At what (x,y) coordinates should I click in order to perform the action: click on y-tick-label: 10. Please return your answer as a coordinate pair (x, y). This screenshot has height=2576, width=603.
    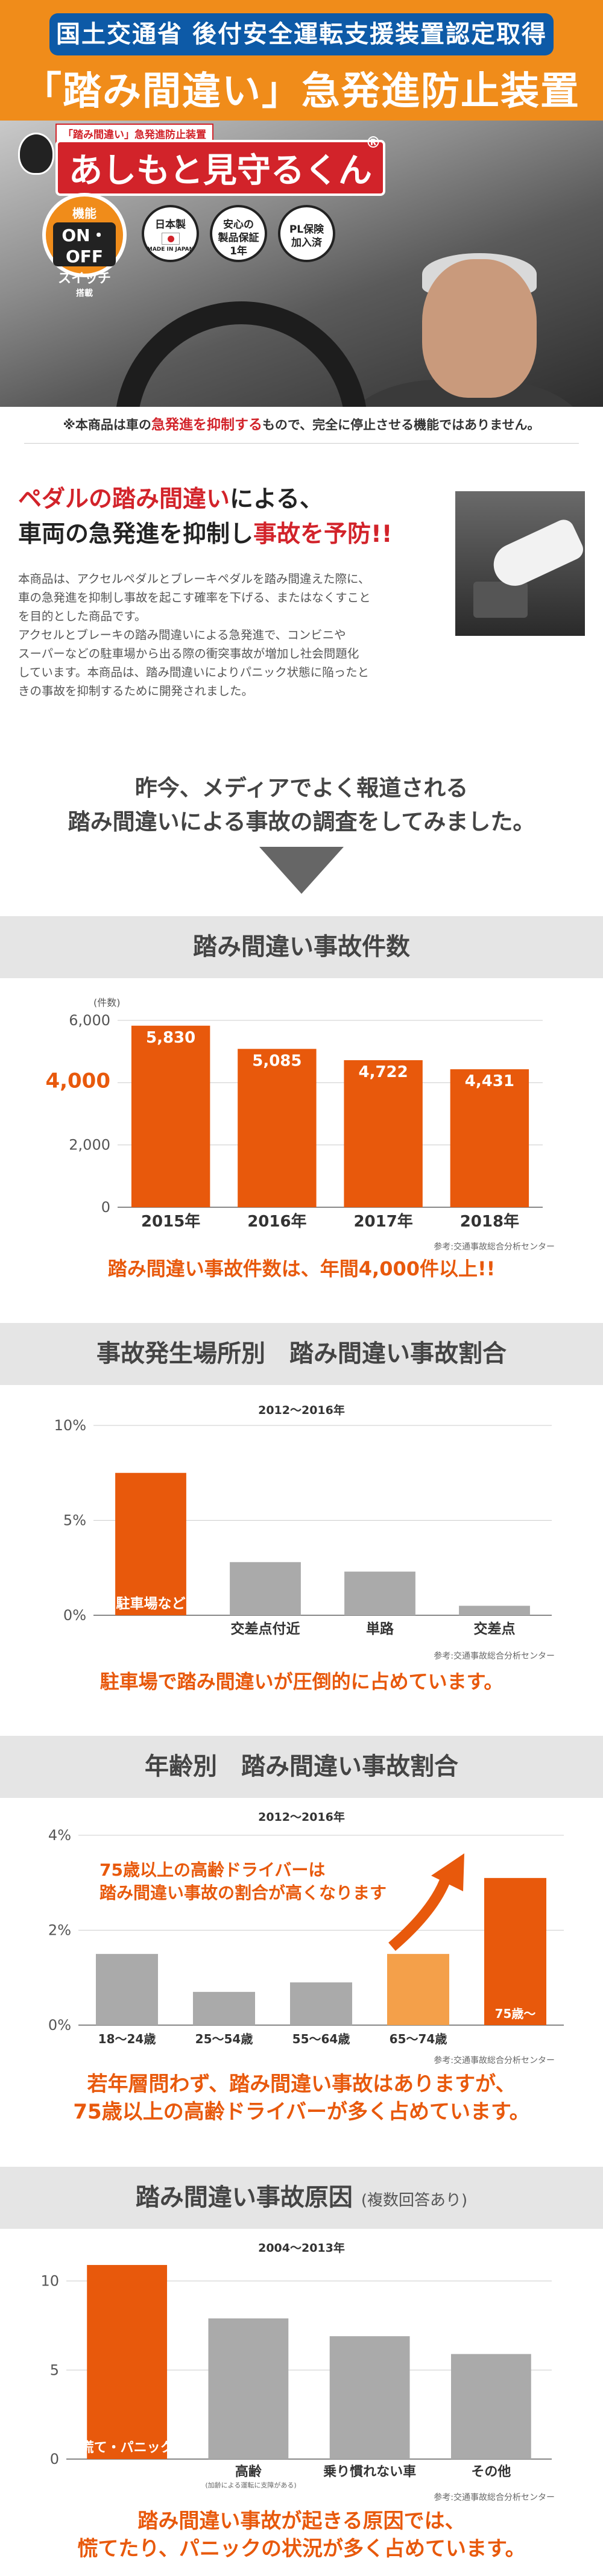
    Looking at the image, I should click on (49, 2281).